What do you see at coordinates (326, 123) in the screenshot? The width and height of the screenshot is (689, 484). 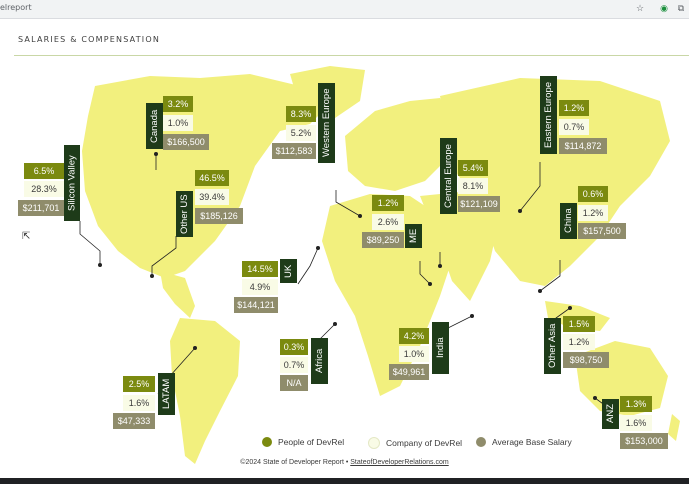 I see `region-label-western-europe: Western Europe` at bounding box center [326, 123].